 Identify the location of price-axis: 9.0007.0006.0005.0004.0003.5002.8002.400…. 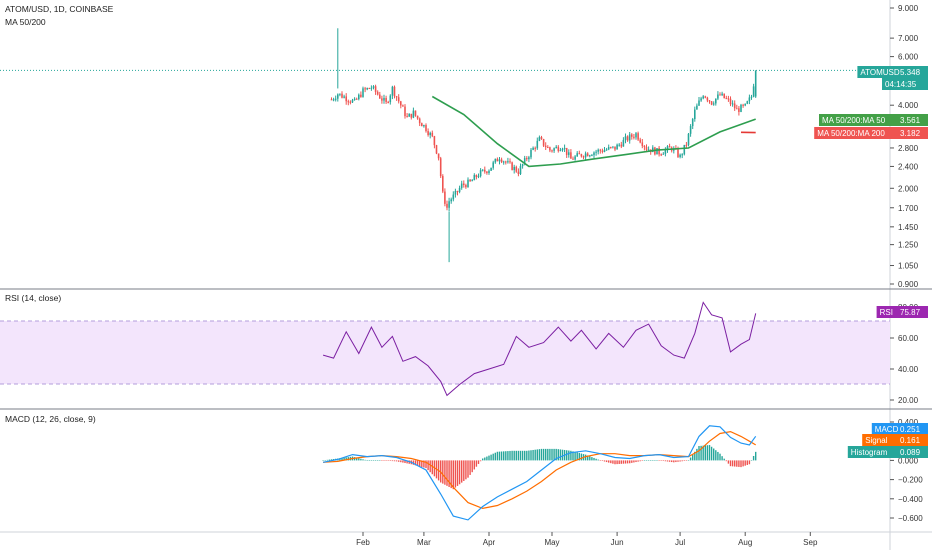
(904, 146).